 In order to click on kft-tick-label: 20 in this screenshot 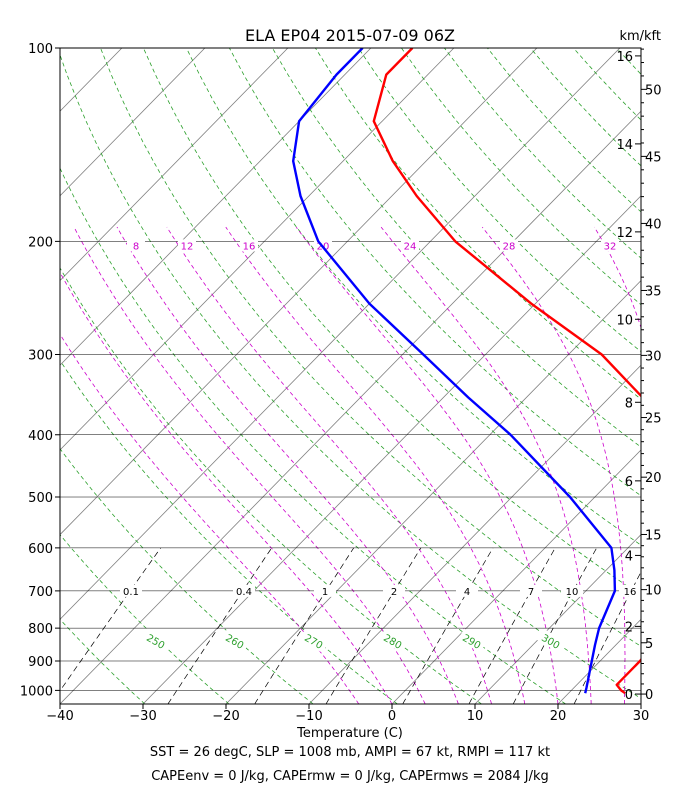, I will do `click(653, 478)`.